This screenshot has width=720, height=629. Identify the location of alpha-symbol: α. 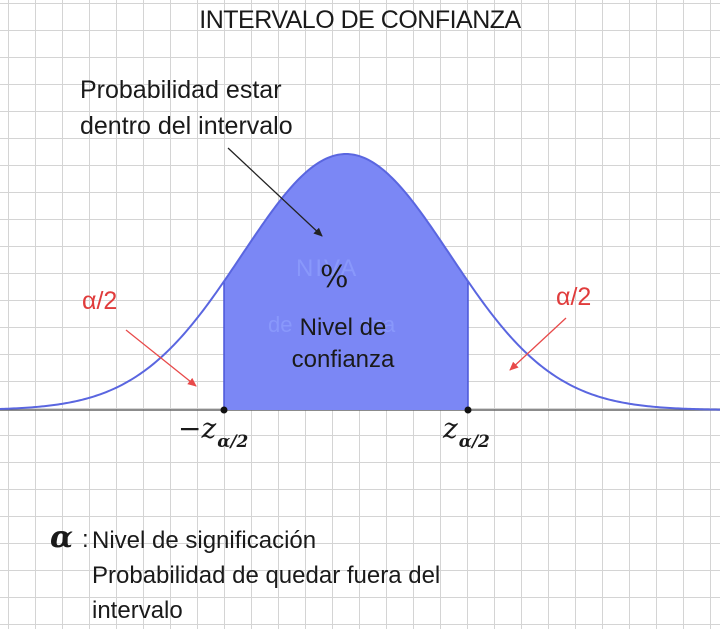
(62, 537).